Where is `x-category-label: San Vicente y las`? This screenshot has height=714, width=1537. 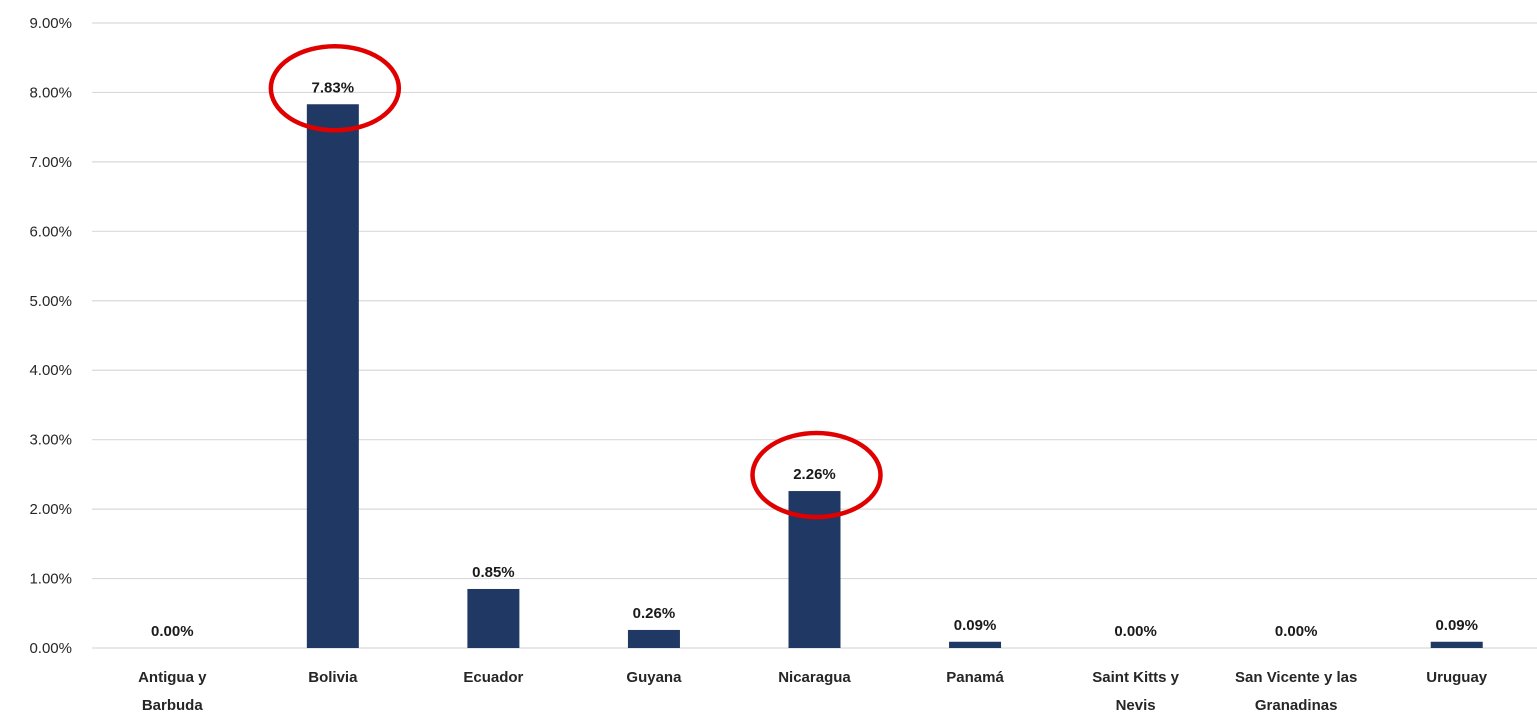 x-category-label: San Vicente y las is located at coordinates (1296, 677).